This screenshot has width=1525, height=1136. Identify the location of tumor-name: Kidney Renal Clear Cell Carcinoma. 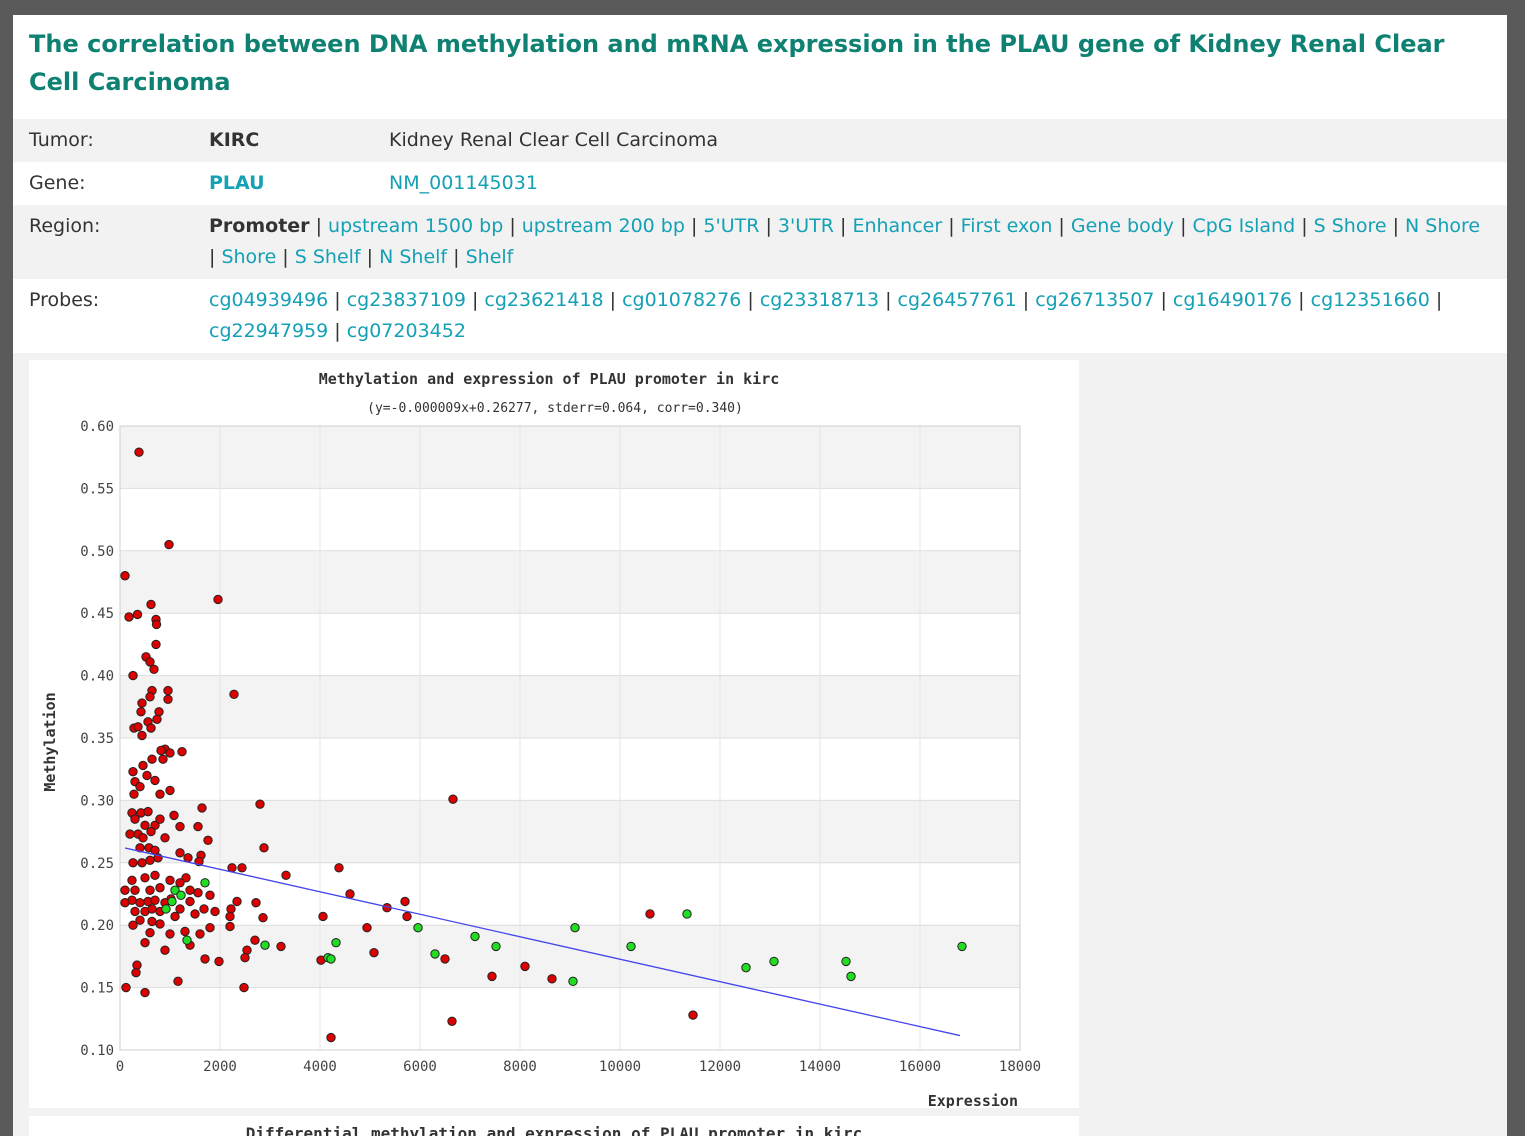
(553, 140).